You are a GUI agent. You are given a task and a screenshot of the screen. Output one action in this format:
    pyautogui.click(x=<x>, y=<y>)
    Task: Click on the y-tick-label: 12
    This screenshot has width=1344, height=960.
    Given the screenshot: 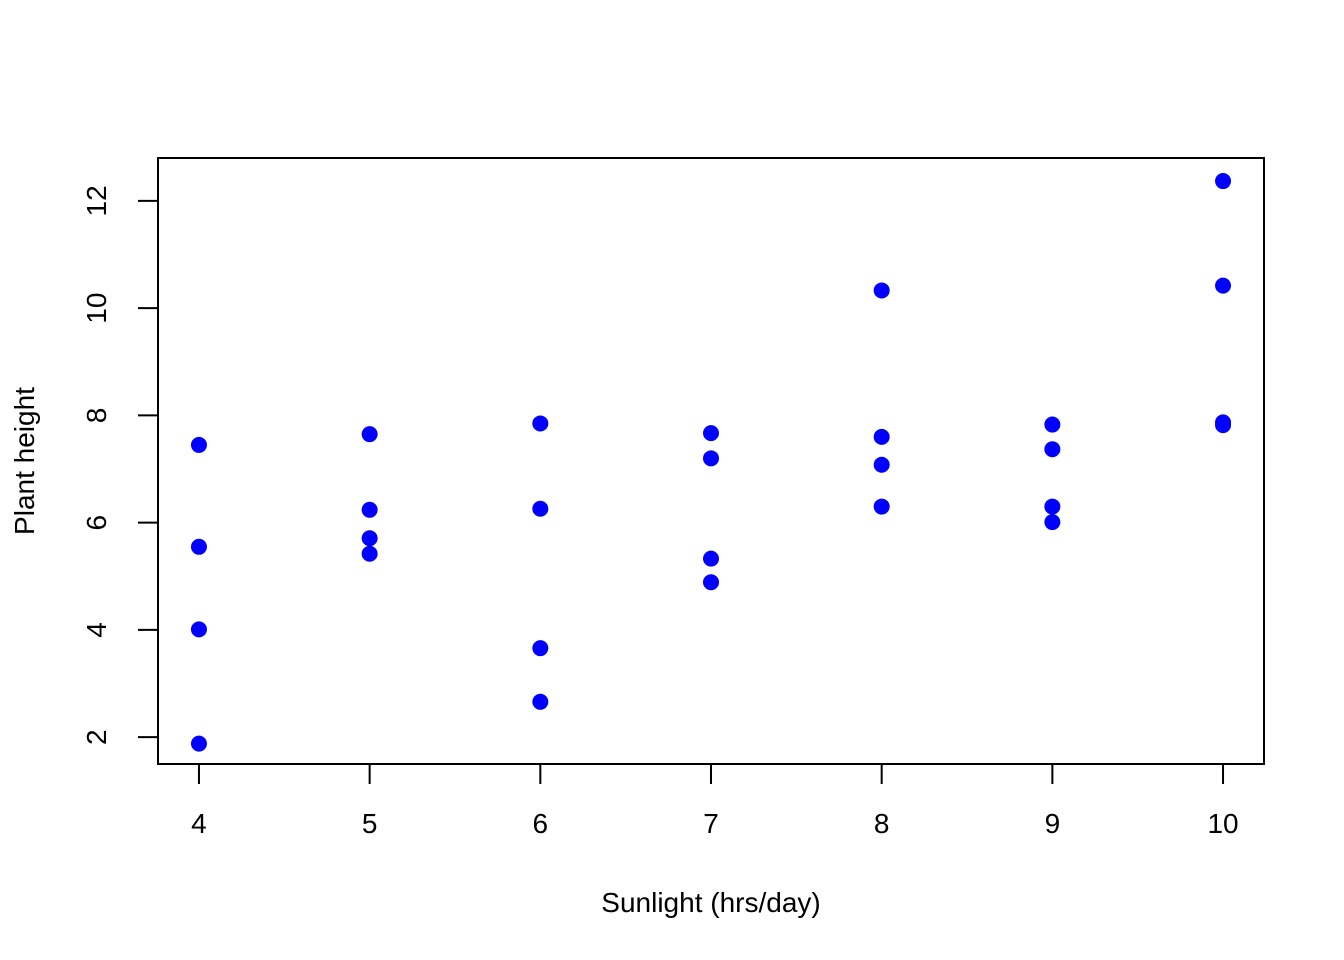 What is the action you would take?
    pyautogui.click(x=96, y=200)
    